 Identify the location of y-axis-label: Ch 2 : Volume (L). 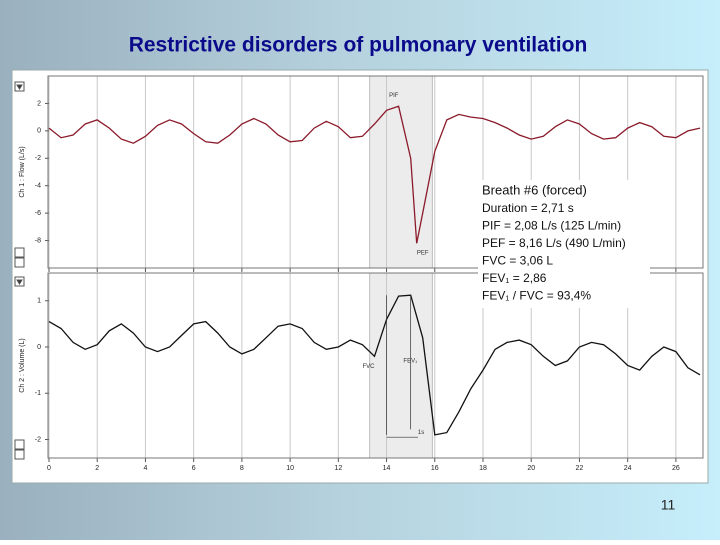
(22, 365).